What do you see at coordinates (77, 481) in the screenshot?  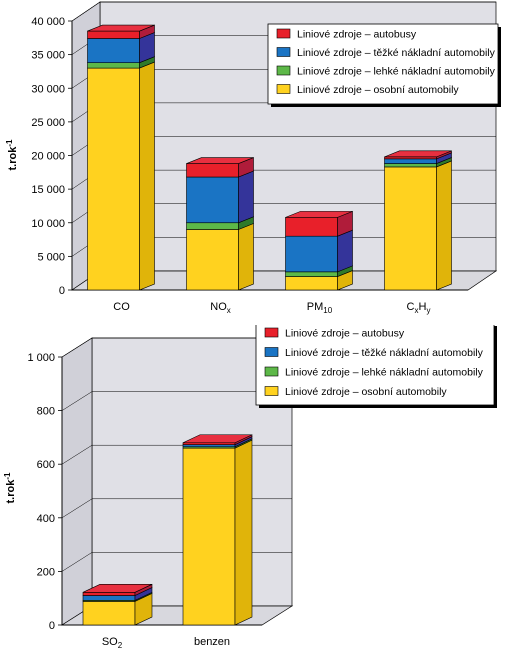 I see `side-wall` at bounding box center [77, 481].